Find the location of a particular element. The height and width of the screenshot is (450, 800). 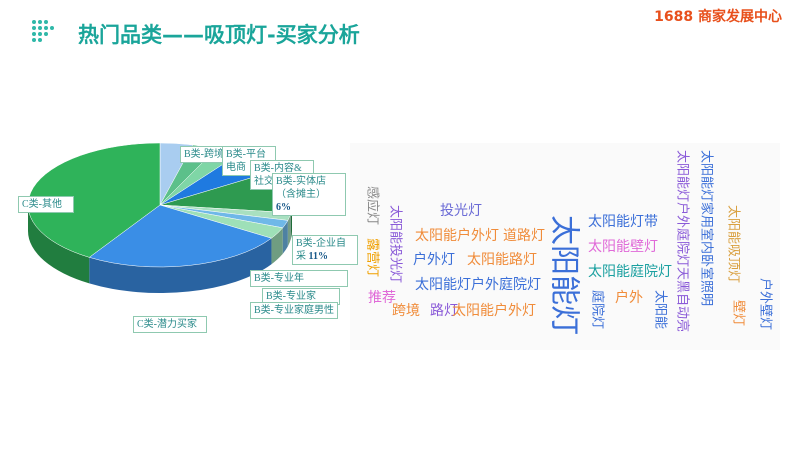

word: 太阳能投光灯 is located at coordinates (396, 244).